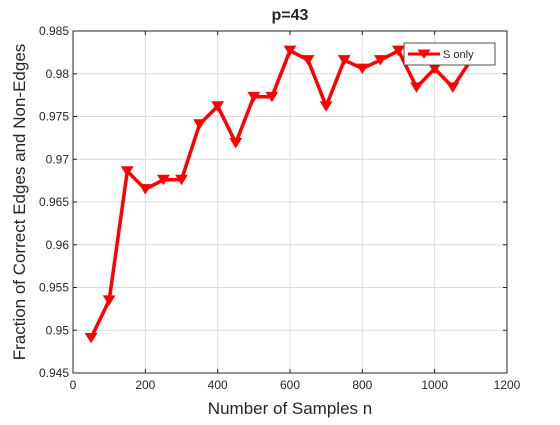 This screenshot has width=560, height=425. What do you see at coordinates (58, 74) in the screenshot?
I see `y-tick-label: 0.98` at bounding box center [58, 74].